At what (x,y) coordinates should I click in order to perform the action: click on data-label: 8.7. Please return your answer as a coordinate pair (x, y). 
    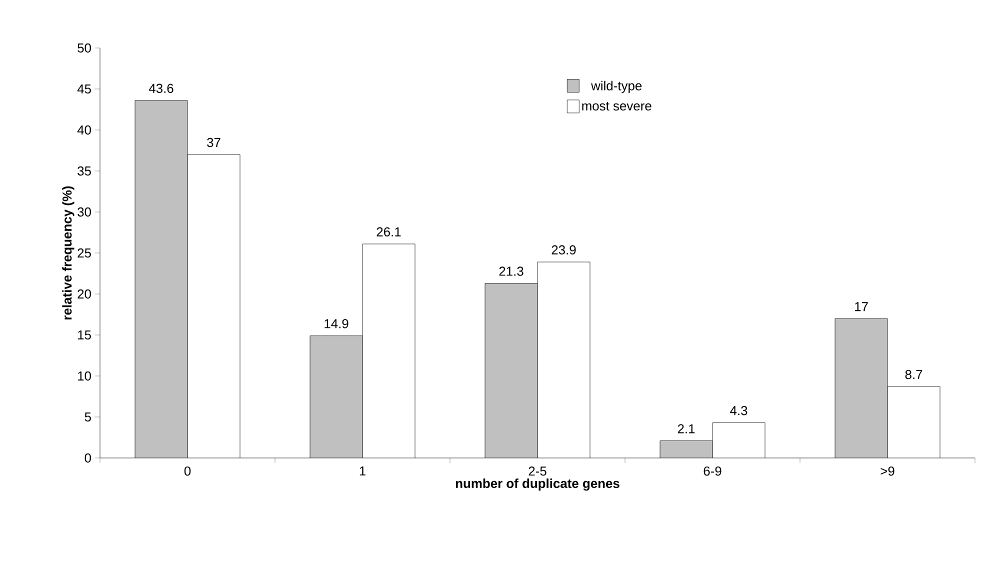
    Looking at the image, I should click on (913, 375).